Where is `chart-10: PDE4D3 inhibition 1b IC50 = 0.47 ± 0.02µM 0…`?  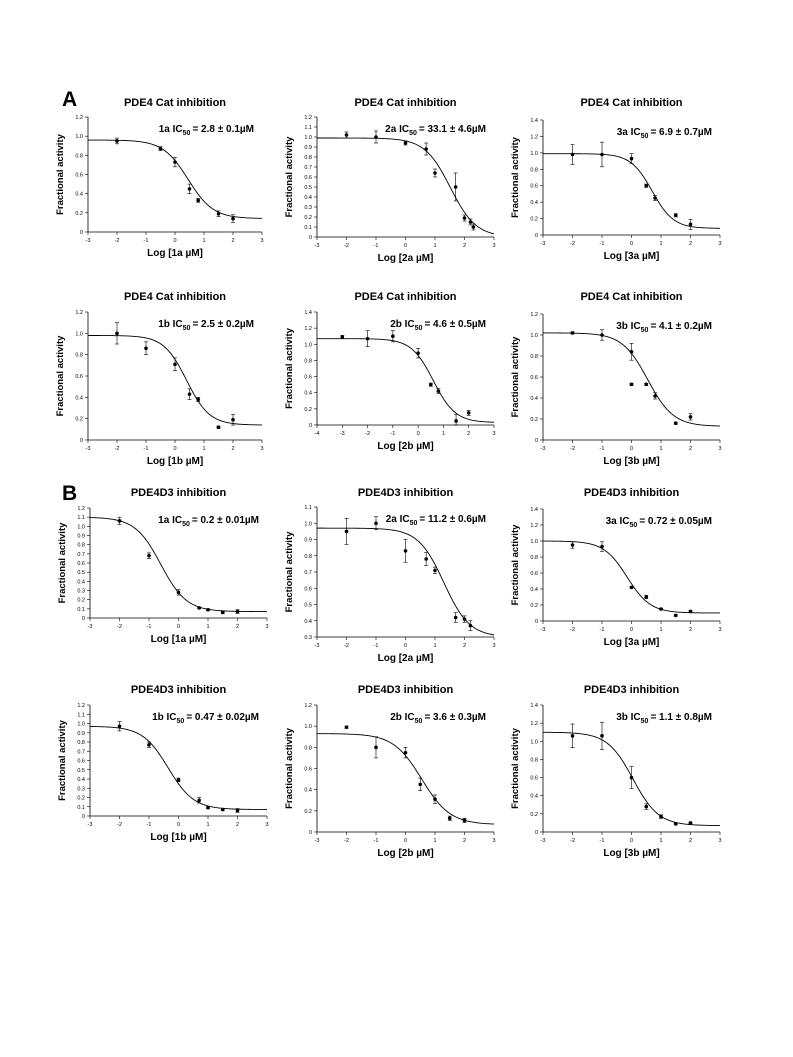
chart-10: PDE4D3 inhibition 1b IC50 = 0.47 ± 0.02µM 0… is located at coordinates (163, 763).